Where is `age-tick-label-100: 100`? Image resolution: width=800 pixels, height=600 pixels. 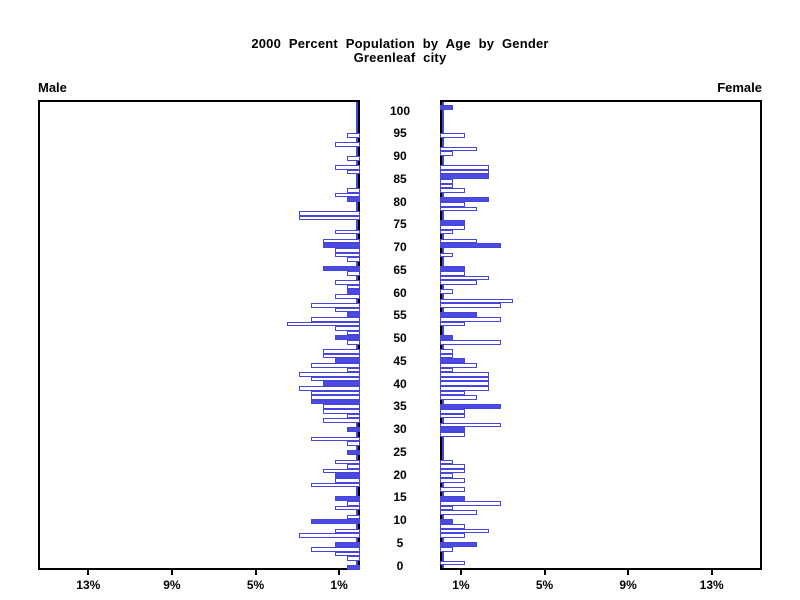
age-tick-label-100: 100 is located at coordinates (400, 110).